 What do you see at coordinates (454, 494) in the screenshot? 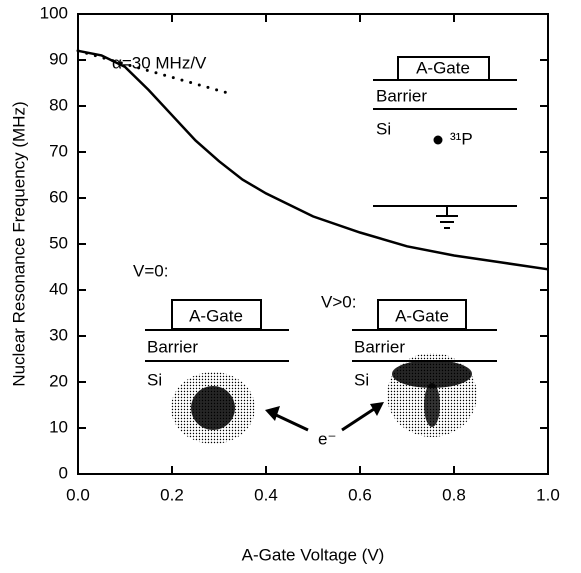
I see `x-tick-label: 0.8` at bounding box center [454, 494].